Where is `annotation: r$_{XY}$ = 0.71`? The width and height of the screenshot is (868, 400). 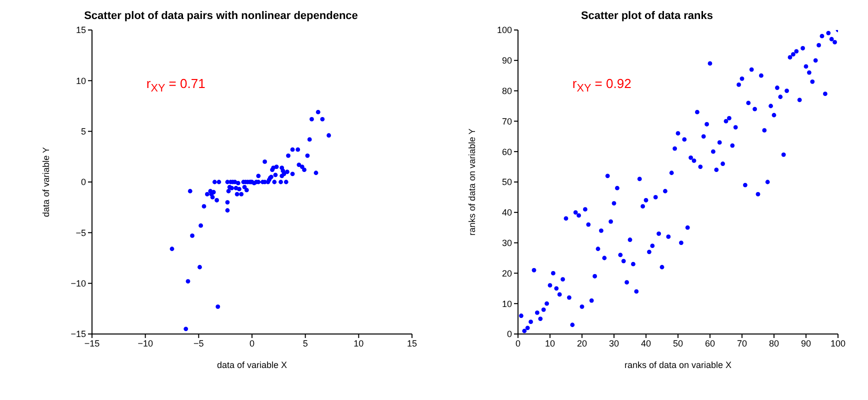 annotation: r$_{XY}$ = 0.71 is located at coordinates (176, 85).